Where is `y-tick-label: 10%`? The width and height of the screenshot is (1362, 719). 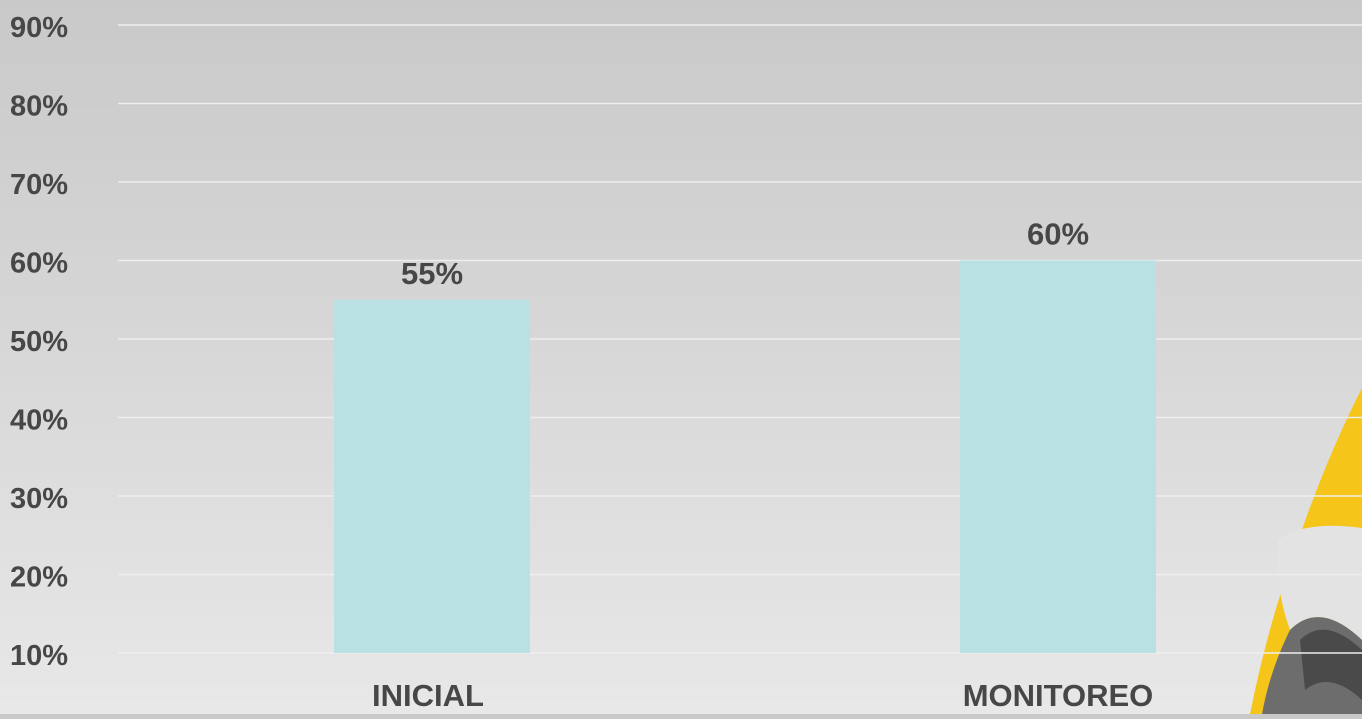 y-tick-label: 10% is located at coordinates (39, 656).